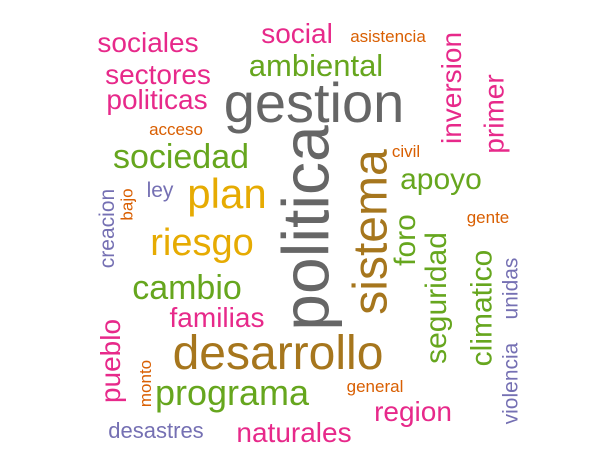 The height and width of the screenshot is (461, 609). Describe the element at coordinates (294, 432) in the screenshot. I see `word-naturales: naturales` at that location.